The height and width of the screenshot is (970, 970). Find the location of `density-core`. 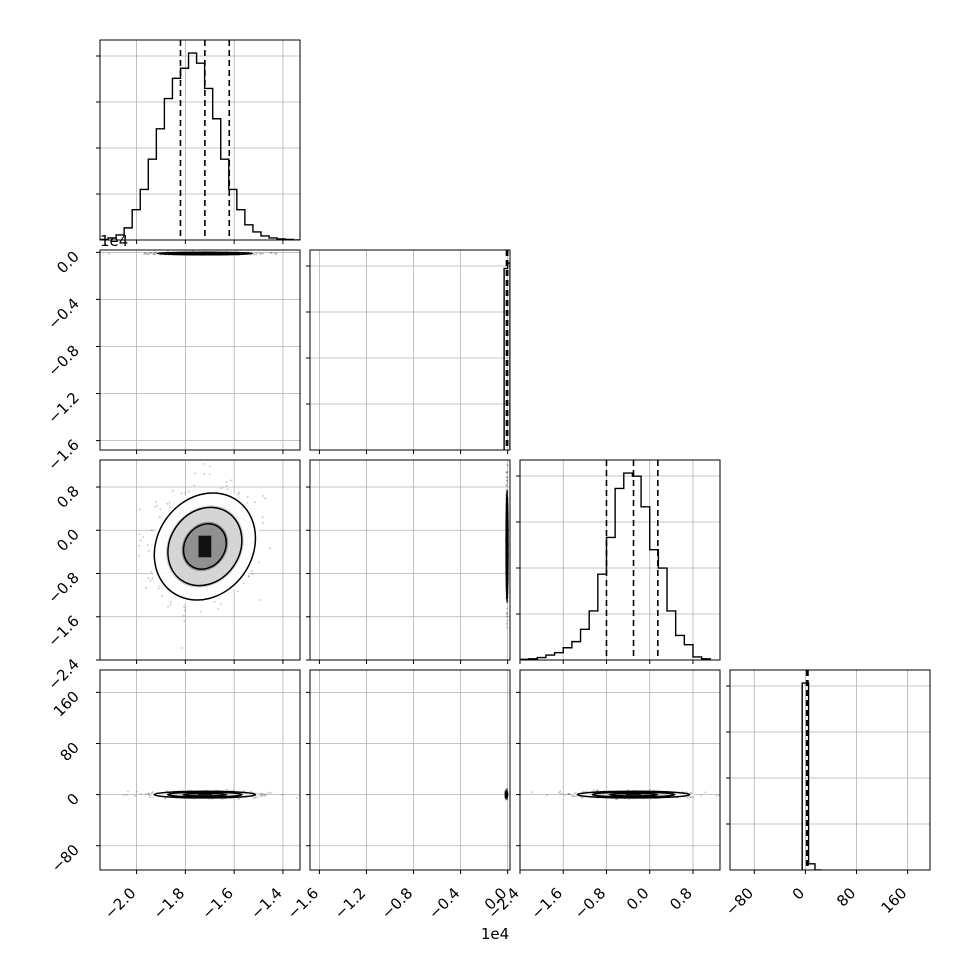

density-core is located at coordinates (205, 546).